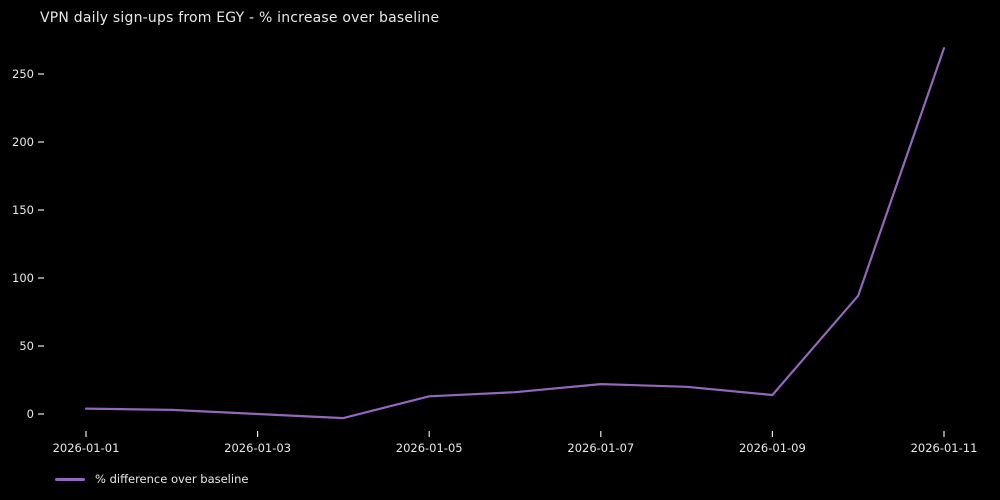  Describe the element at coordinates (70, 479) in the screenshot. I see `legend-line-swatch` at that location.